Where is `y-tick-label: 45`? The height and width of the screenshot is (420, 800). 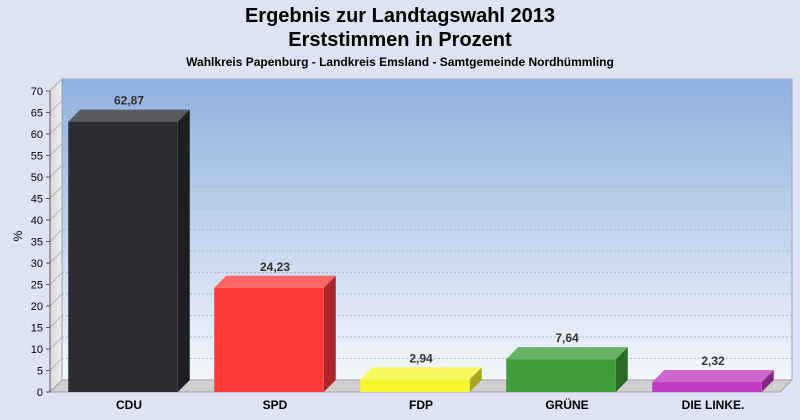
y-tick-label: 45 is located at coordinates (37, 200).